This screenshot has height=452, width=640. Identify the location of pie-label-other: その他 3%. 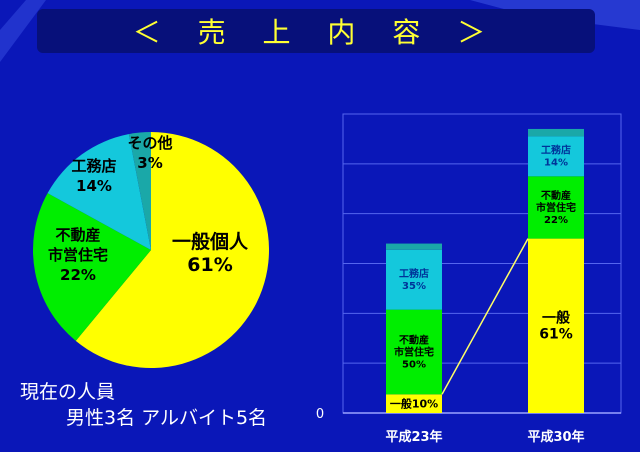
(149, 153).